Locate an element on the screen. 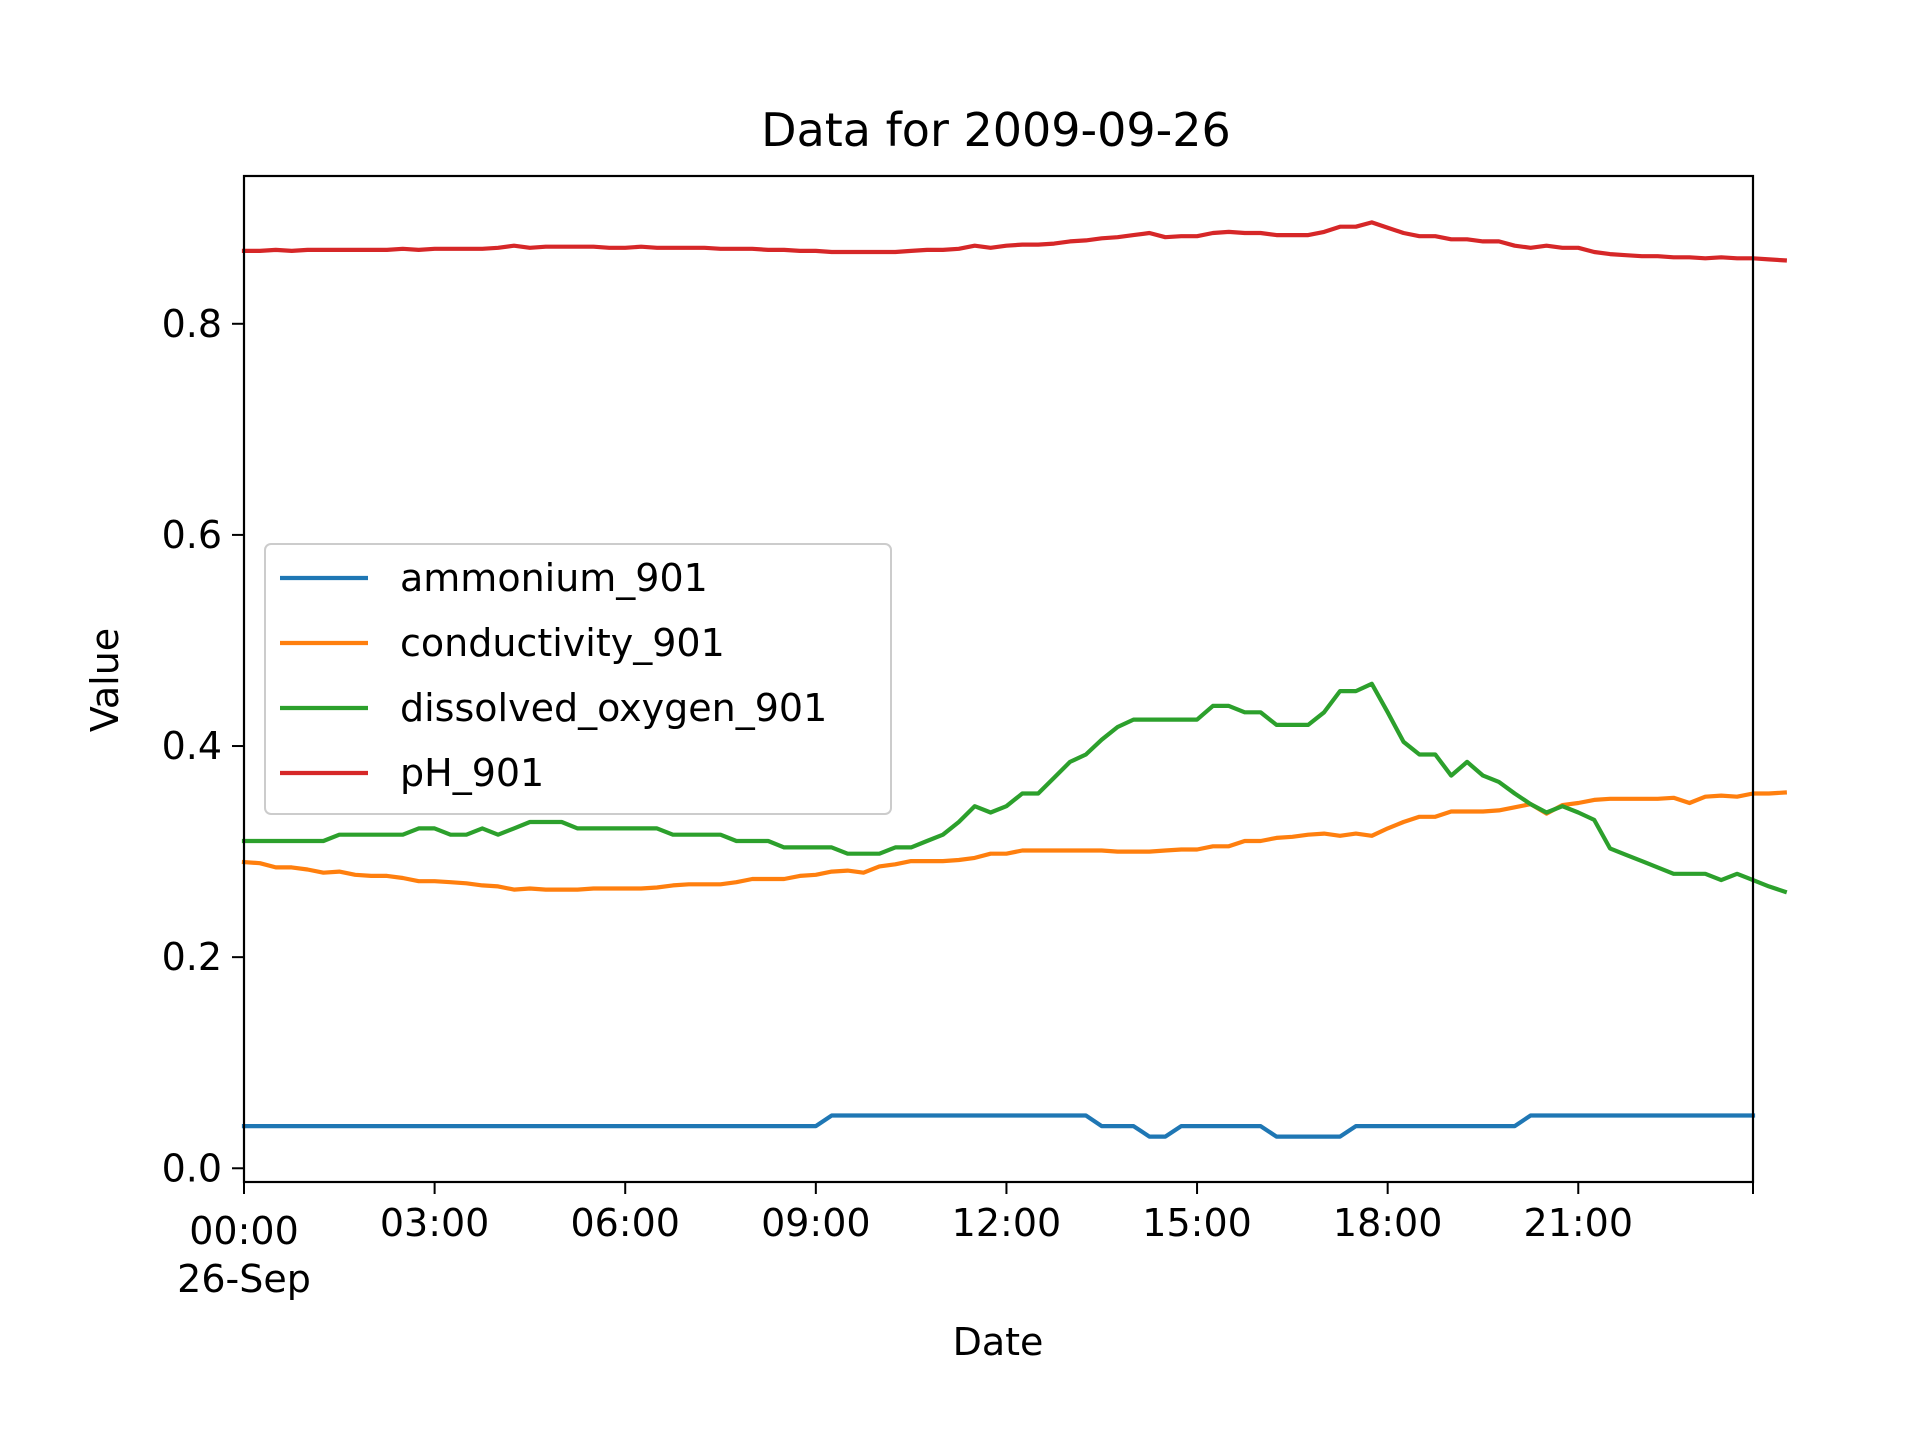 This screenshot has width=1920, height=1440. x-tick-label: 21:00 is located at coordinates (1579, 1223).